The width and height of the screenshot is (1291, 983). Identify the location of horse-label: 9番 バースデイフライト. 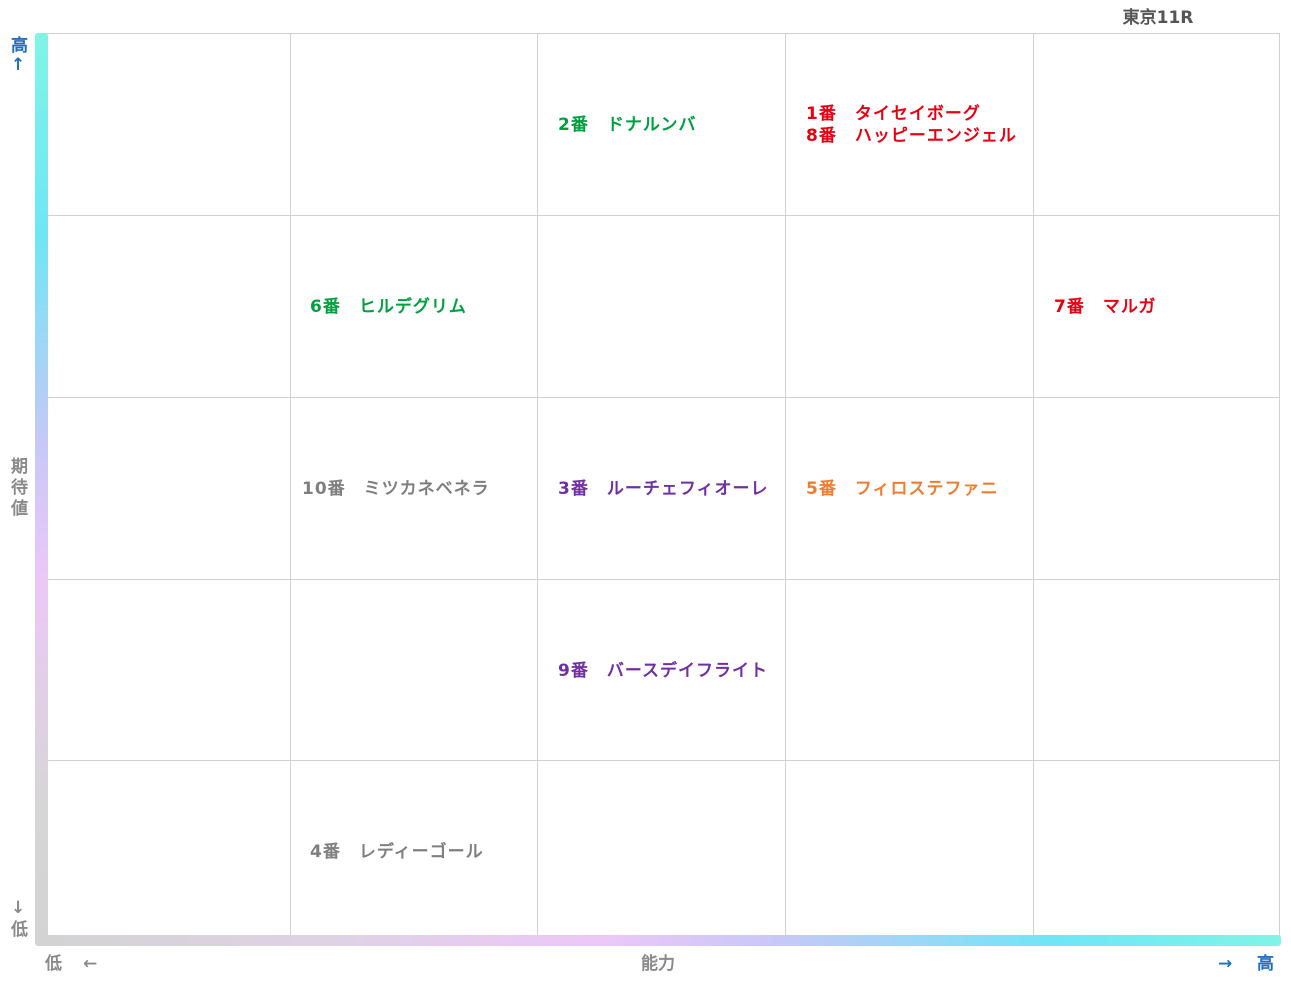
(663, 671).